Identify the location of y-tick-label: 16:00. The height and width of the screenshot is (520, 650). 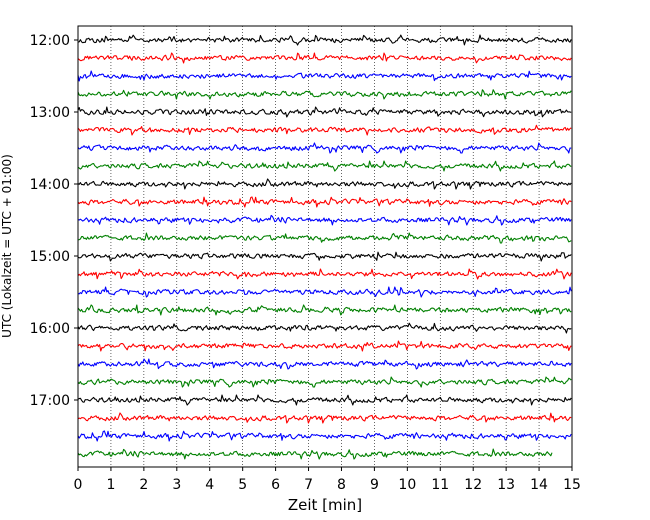
(50, 329).